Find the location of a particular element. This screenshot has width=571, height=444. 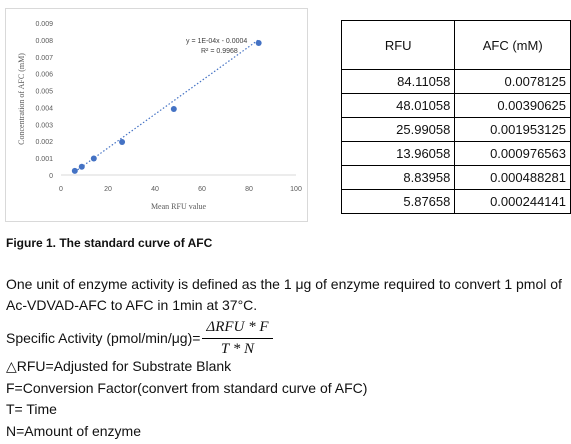

x-tick-label: 100 is located at coordinates (296, 189).